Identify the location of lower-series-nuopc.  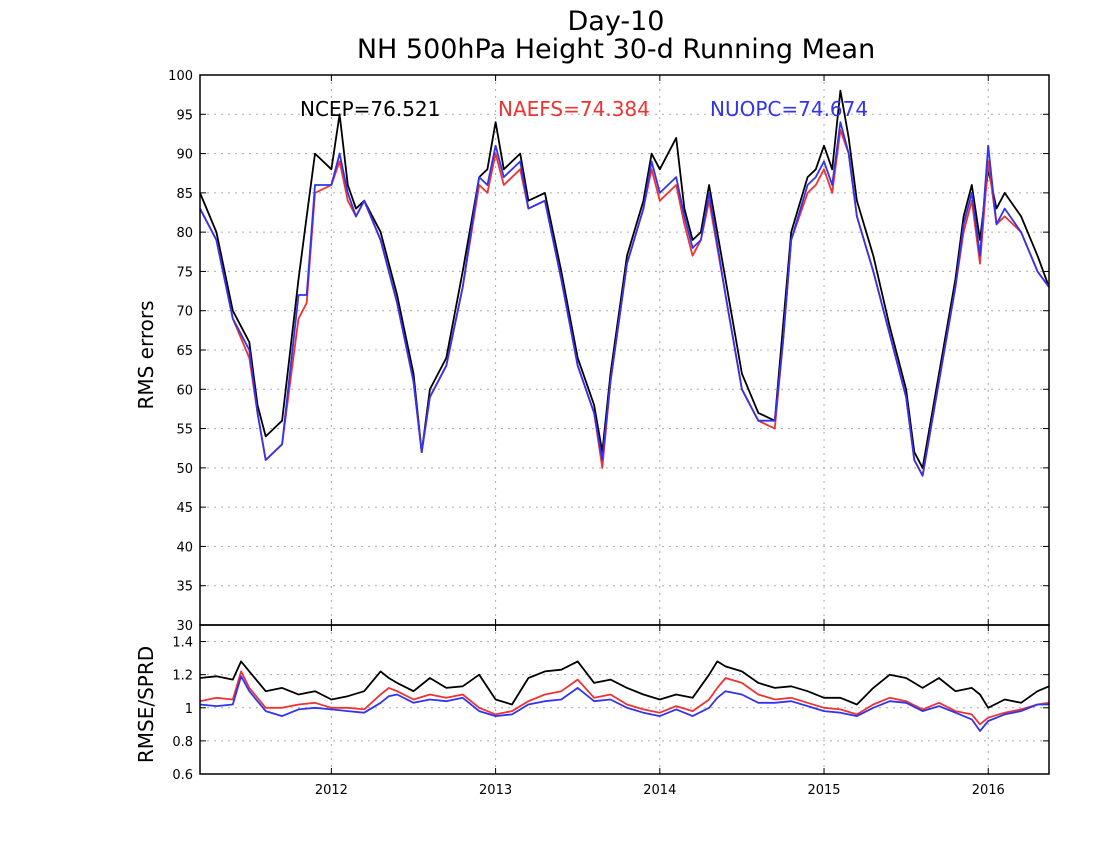
(624, 703).